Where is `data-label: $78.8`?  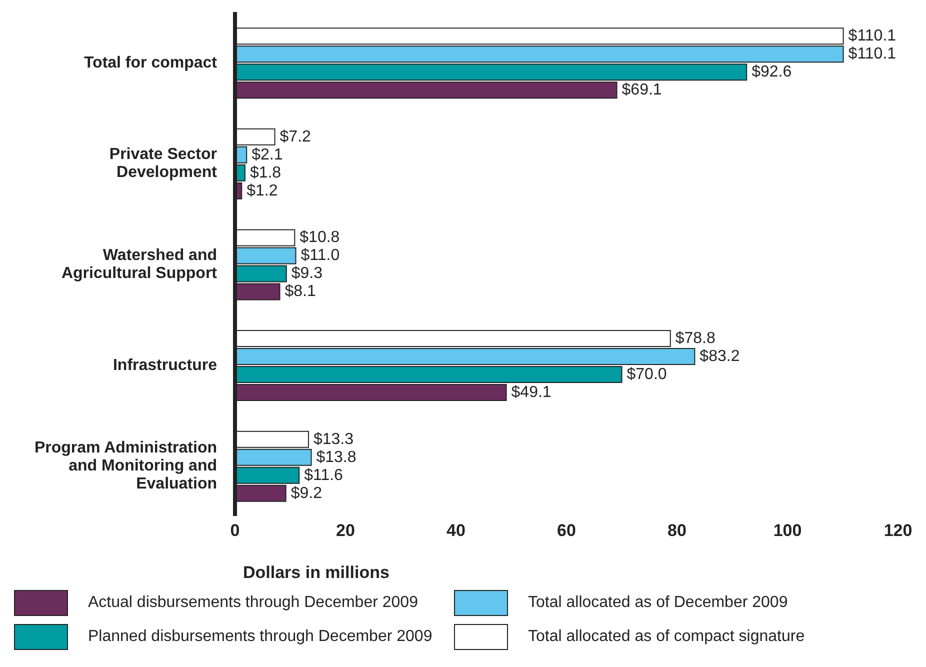 data-label: $78.8 is located at coordinates (695, 339).